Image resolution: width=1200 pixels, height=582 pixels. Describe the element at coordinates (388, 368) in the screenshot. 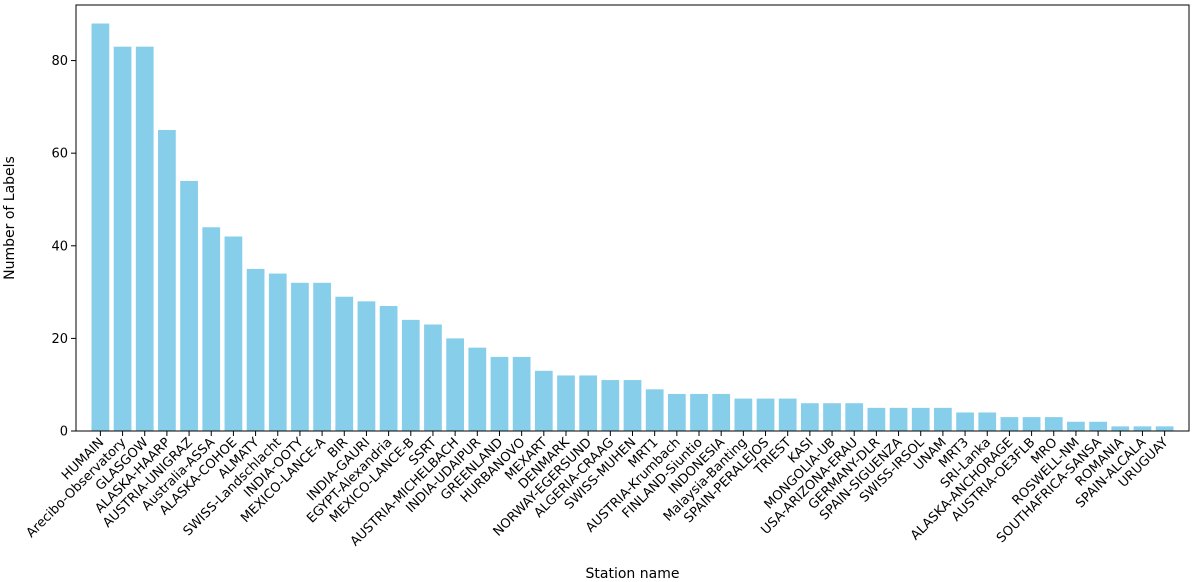

I see `bar-egypt-alexandria` at that location.